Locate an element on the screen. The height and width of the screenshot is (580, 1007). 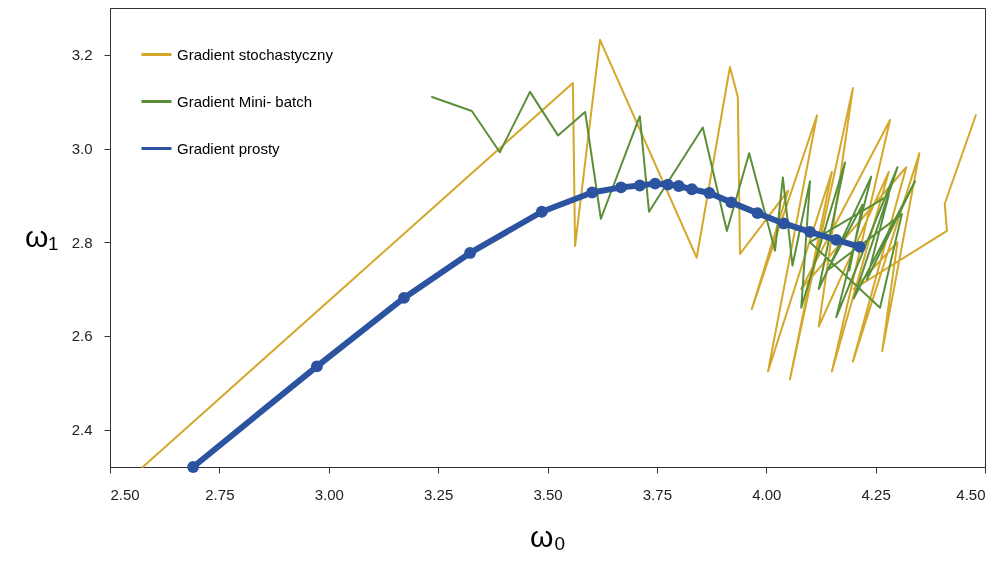
y-tick-label: 3.2 is located at coordinates (82, 55).